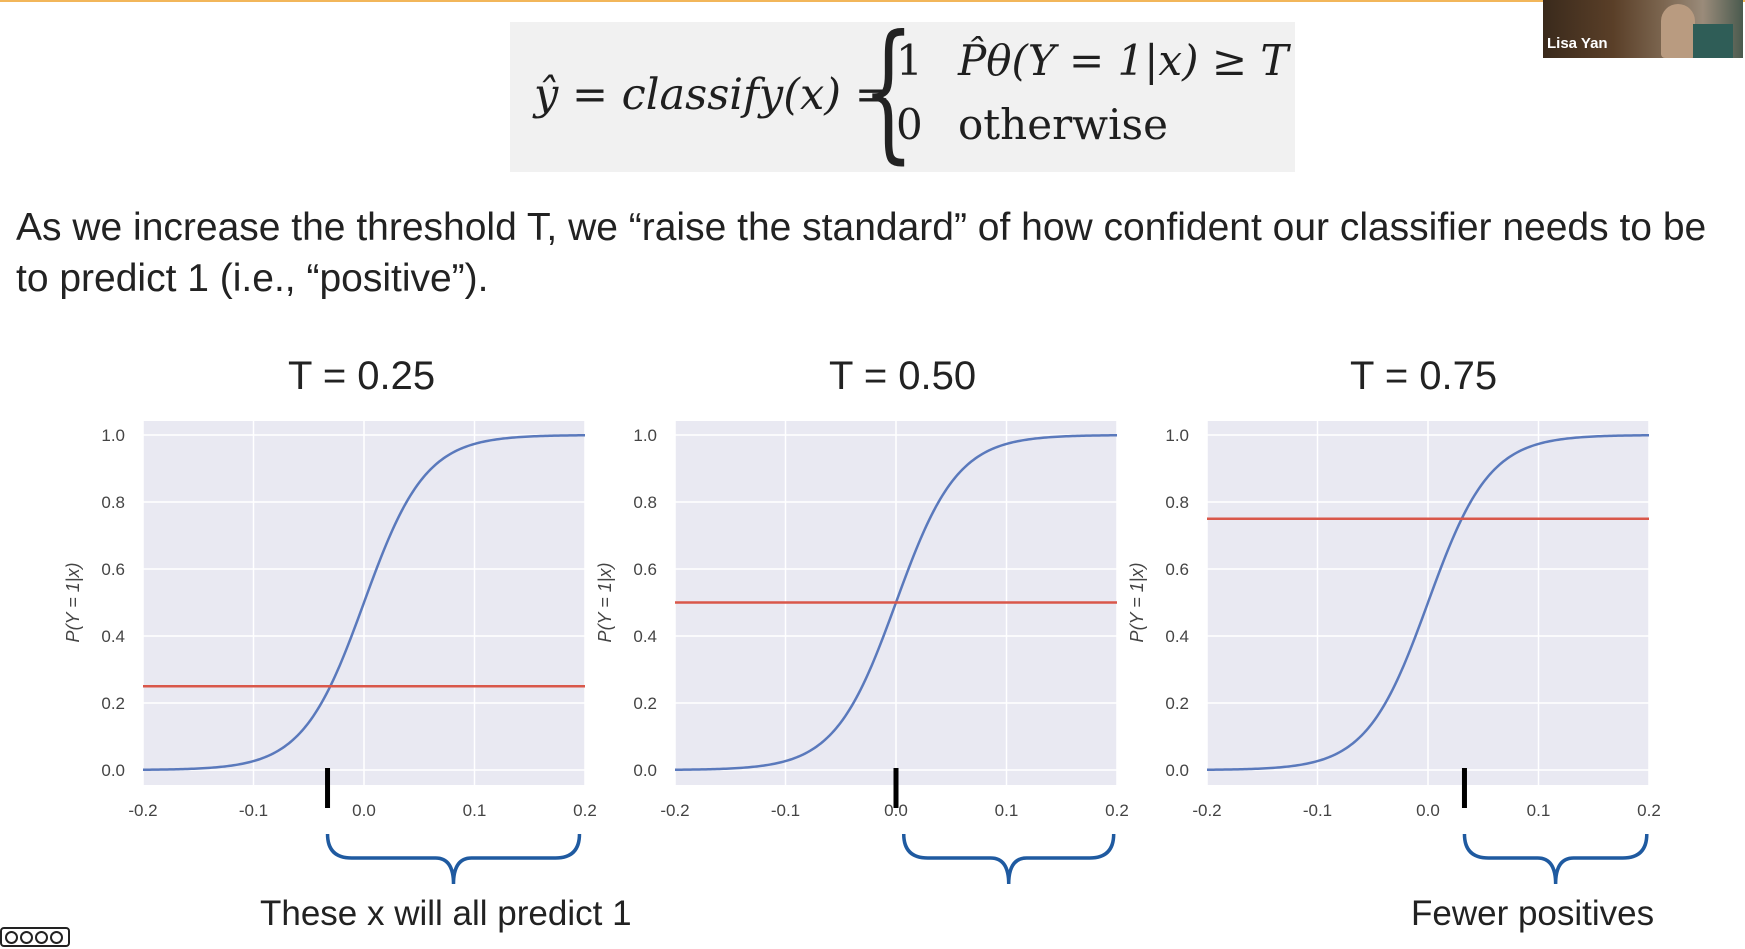  What do you see at coordinates (888, 91) in the screenshot?
I see `formula-brace: {` at bounding box center [888, 91].